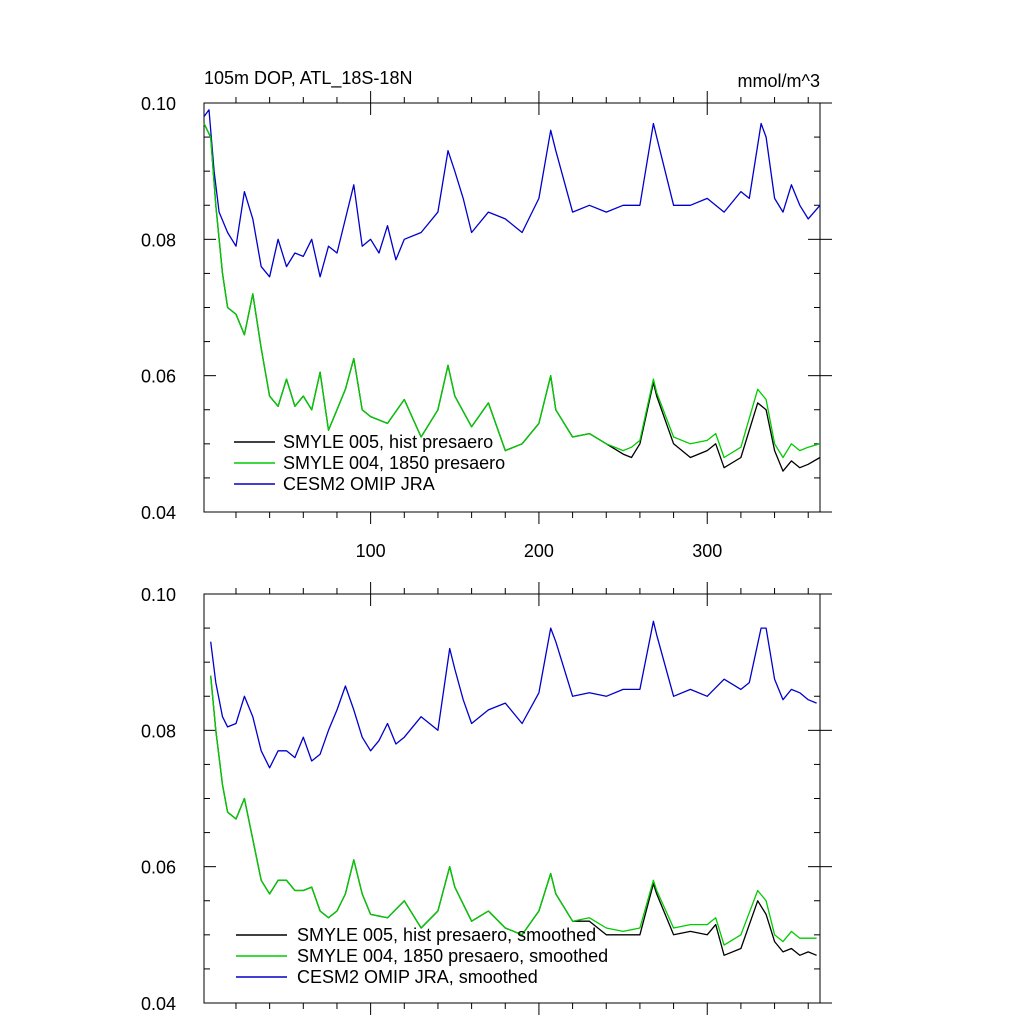 The image size is (1024, 1024). I want to click on x-tick-label: 200, so click(539, 551).